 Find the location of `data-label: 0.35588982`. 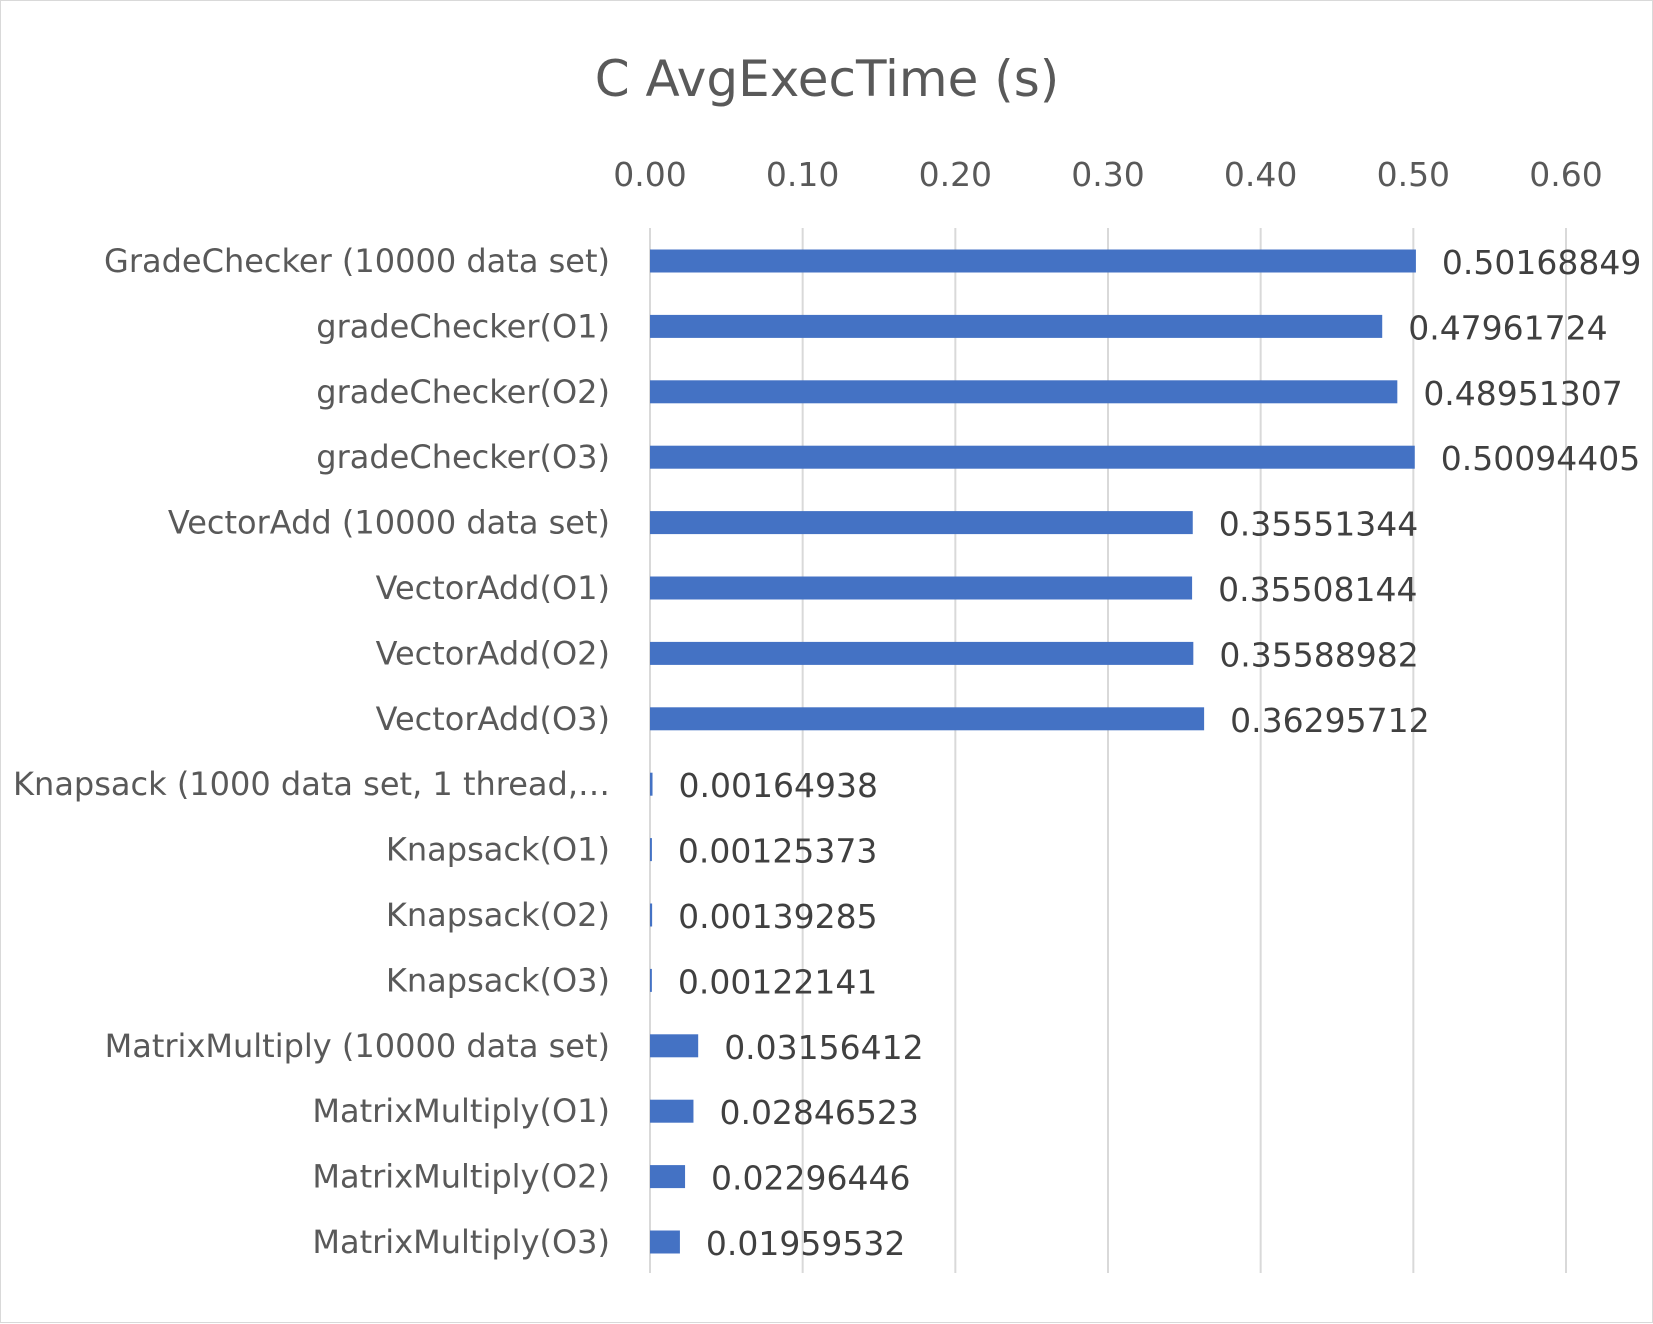

data-label: 0.35588982 is located at coordinates (1318, 654).